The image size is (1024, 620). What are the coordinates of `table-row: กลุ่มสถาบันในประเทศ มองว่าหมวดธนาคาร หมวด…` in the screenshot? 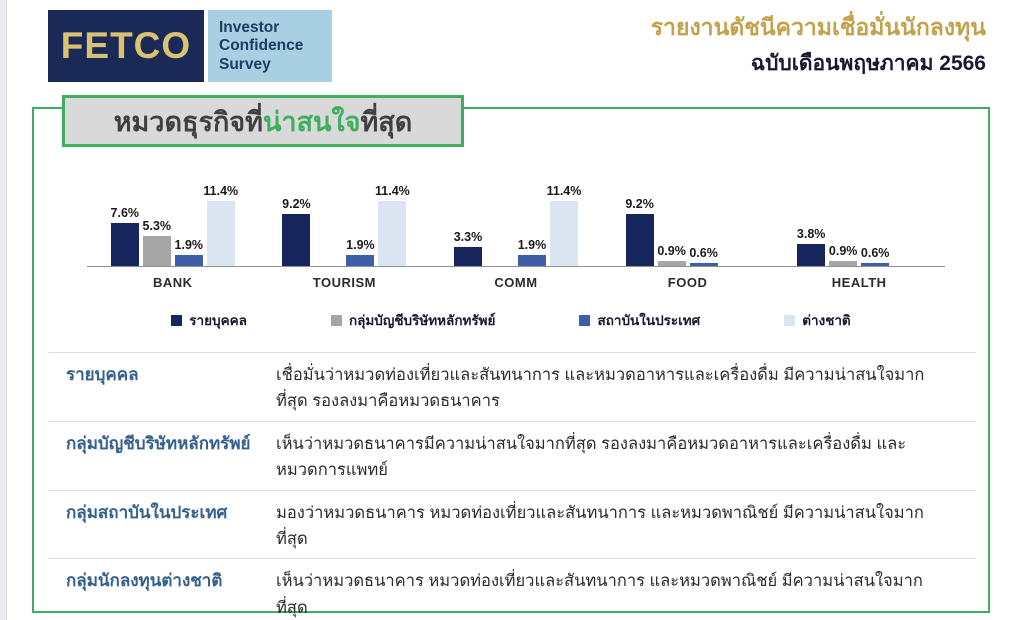 It's located at (512, 524).